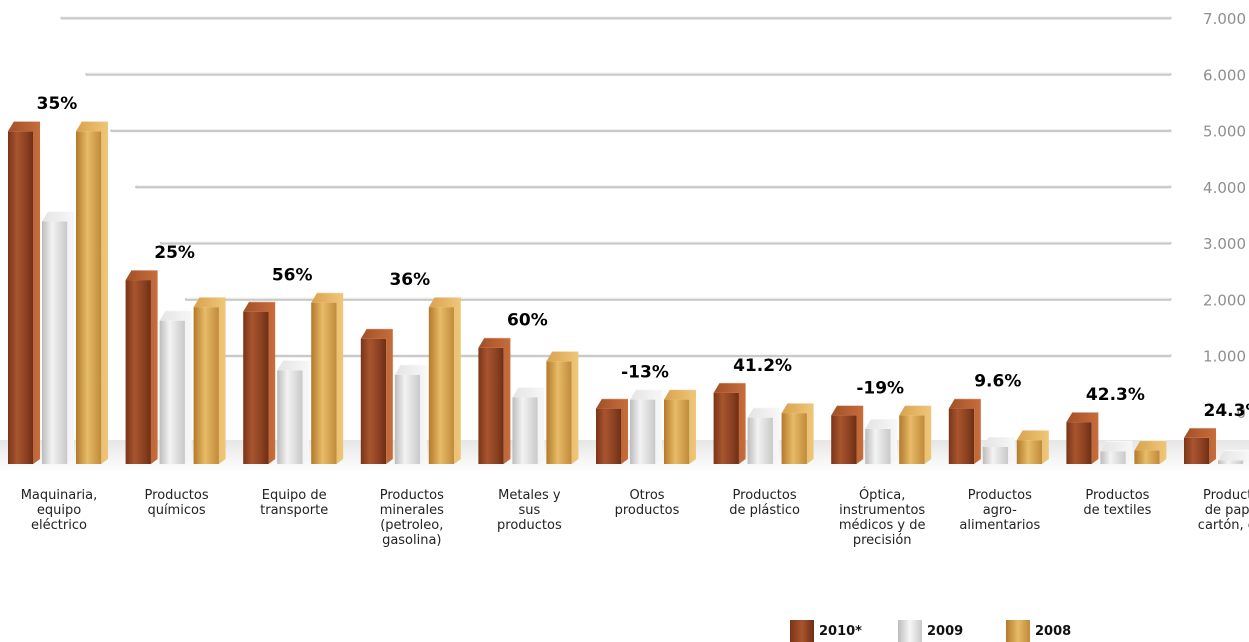  I want to click on category-label: Productos minerales (petroleo, gasolina), so click(411, 518).